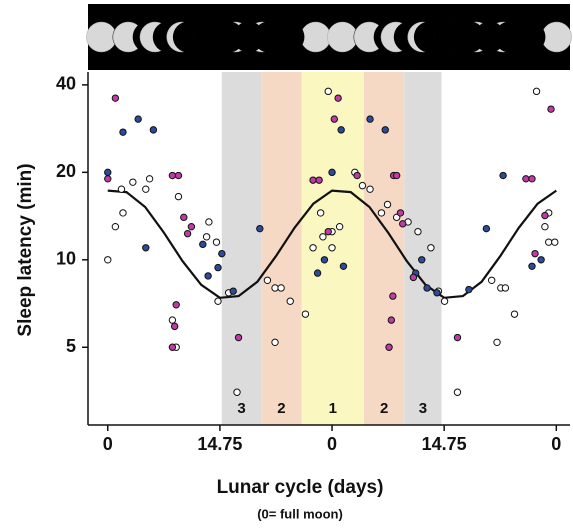 The height and width of the screenshot is (531, 573). What do you see at coordinates (300, 513) in the screenshot?
I see `x-axis-subtitle: (0= full moon)` at bounding box center [300, 513].